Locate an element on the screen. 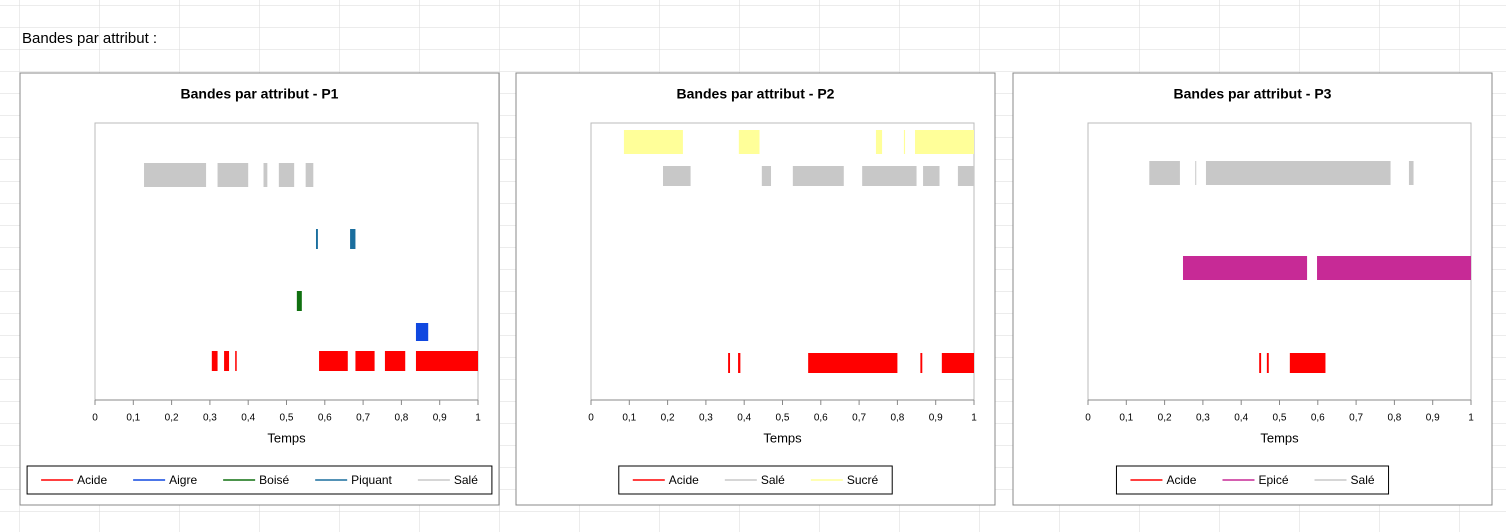 This screenshot has height=532, width=1506. legend-label: Sucré is located at coordinates (863, 480).